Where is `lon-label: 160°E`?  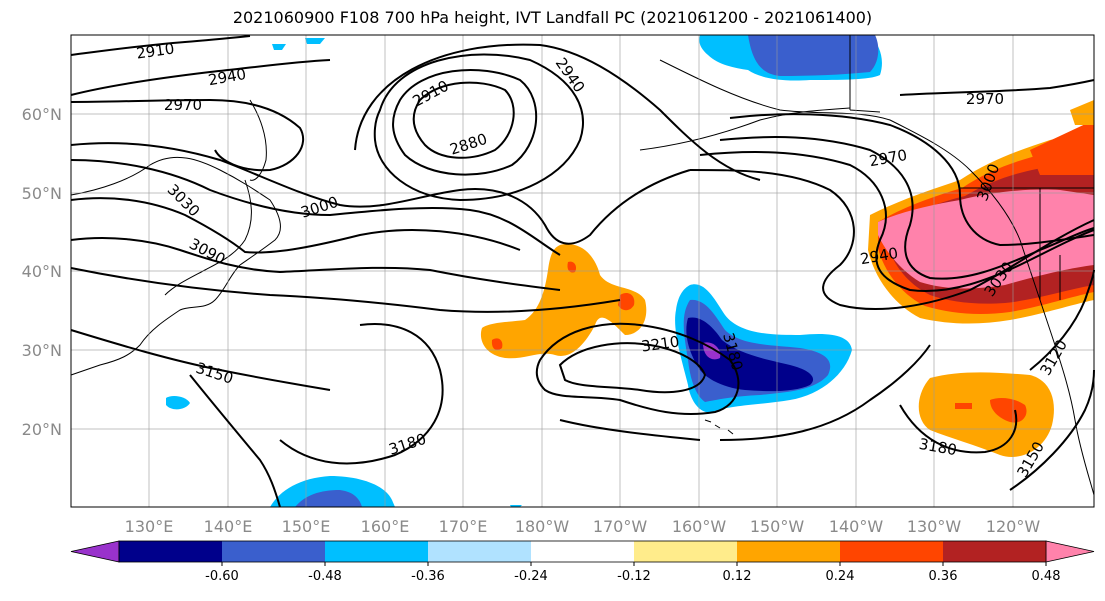
lon-label: 160°E is located at coordinates (385, 526).